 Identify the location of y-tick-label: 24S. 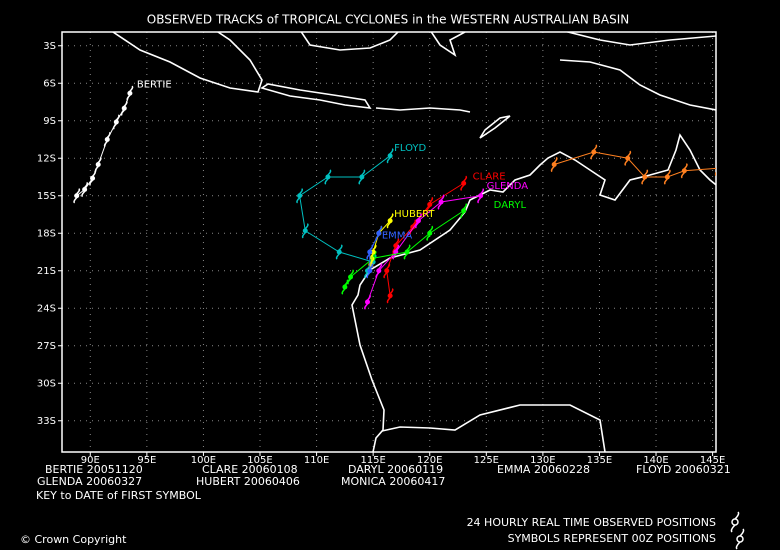
(46, 308).